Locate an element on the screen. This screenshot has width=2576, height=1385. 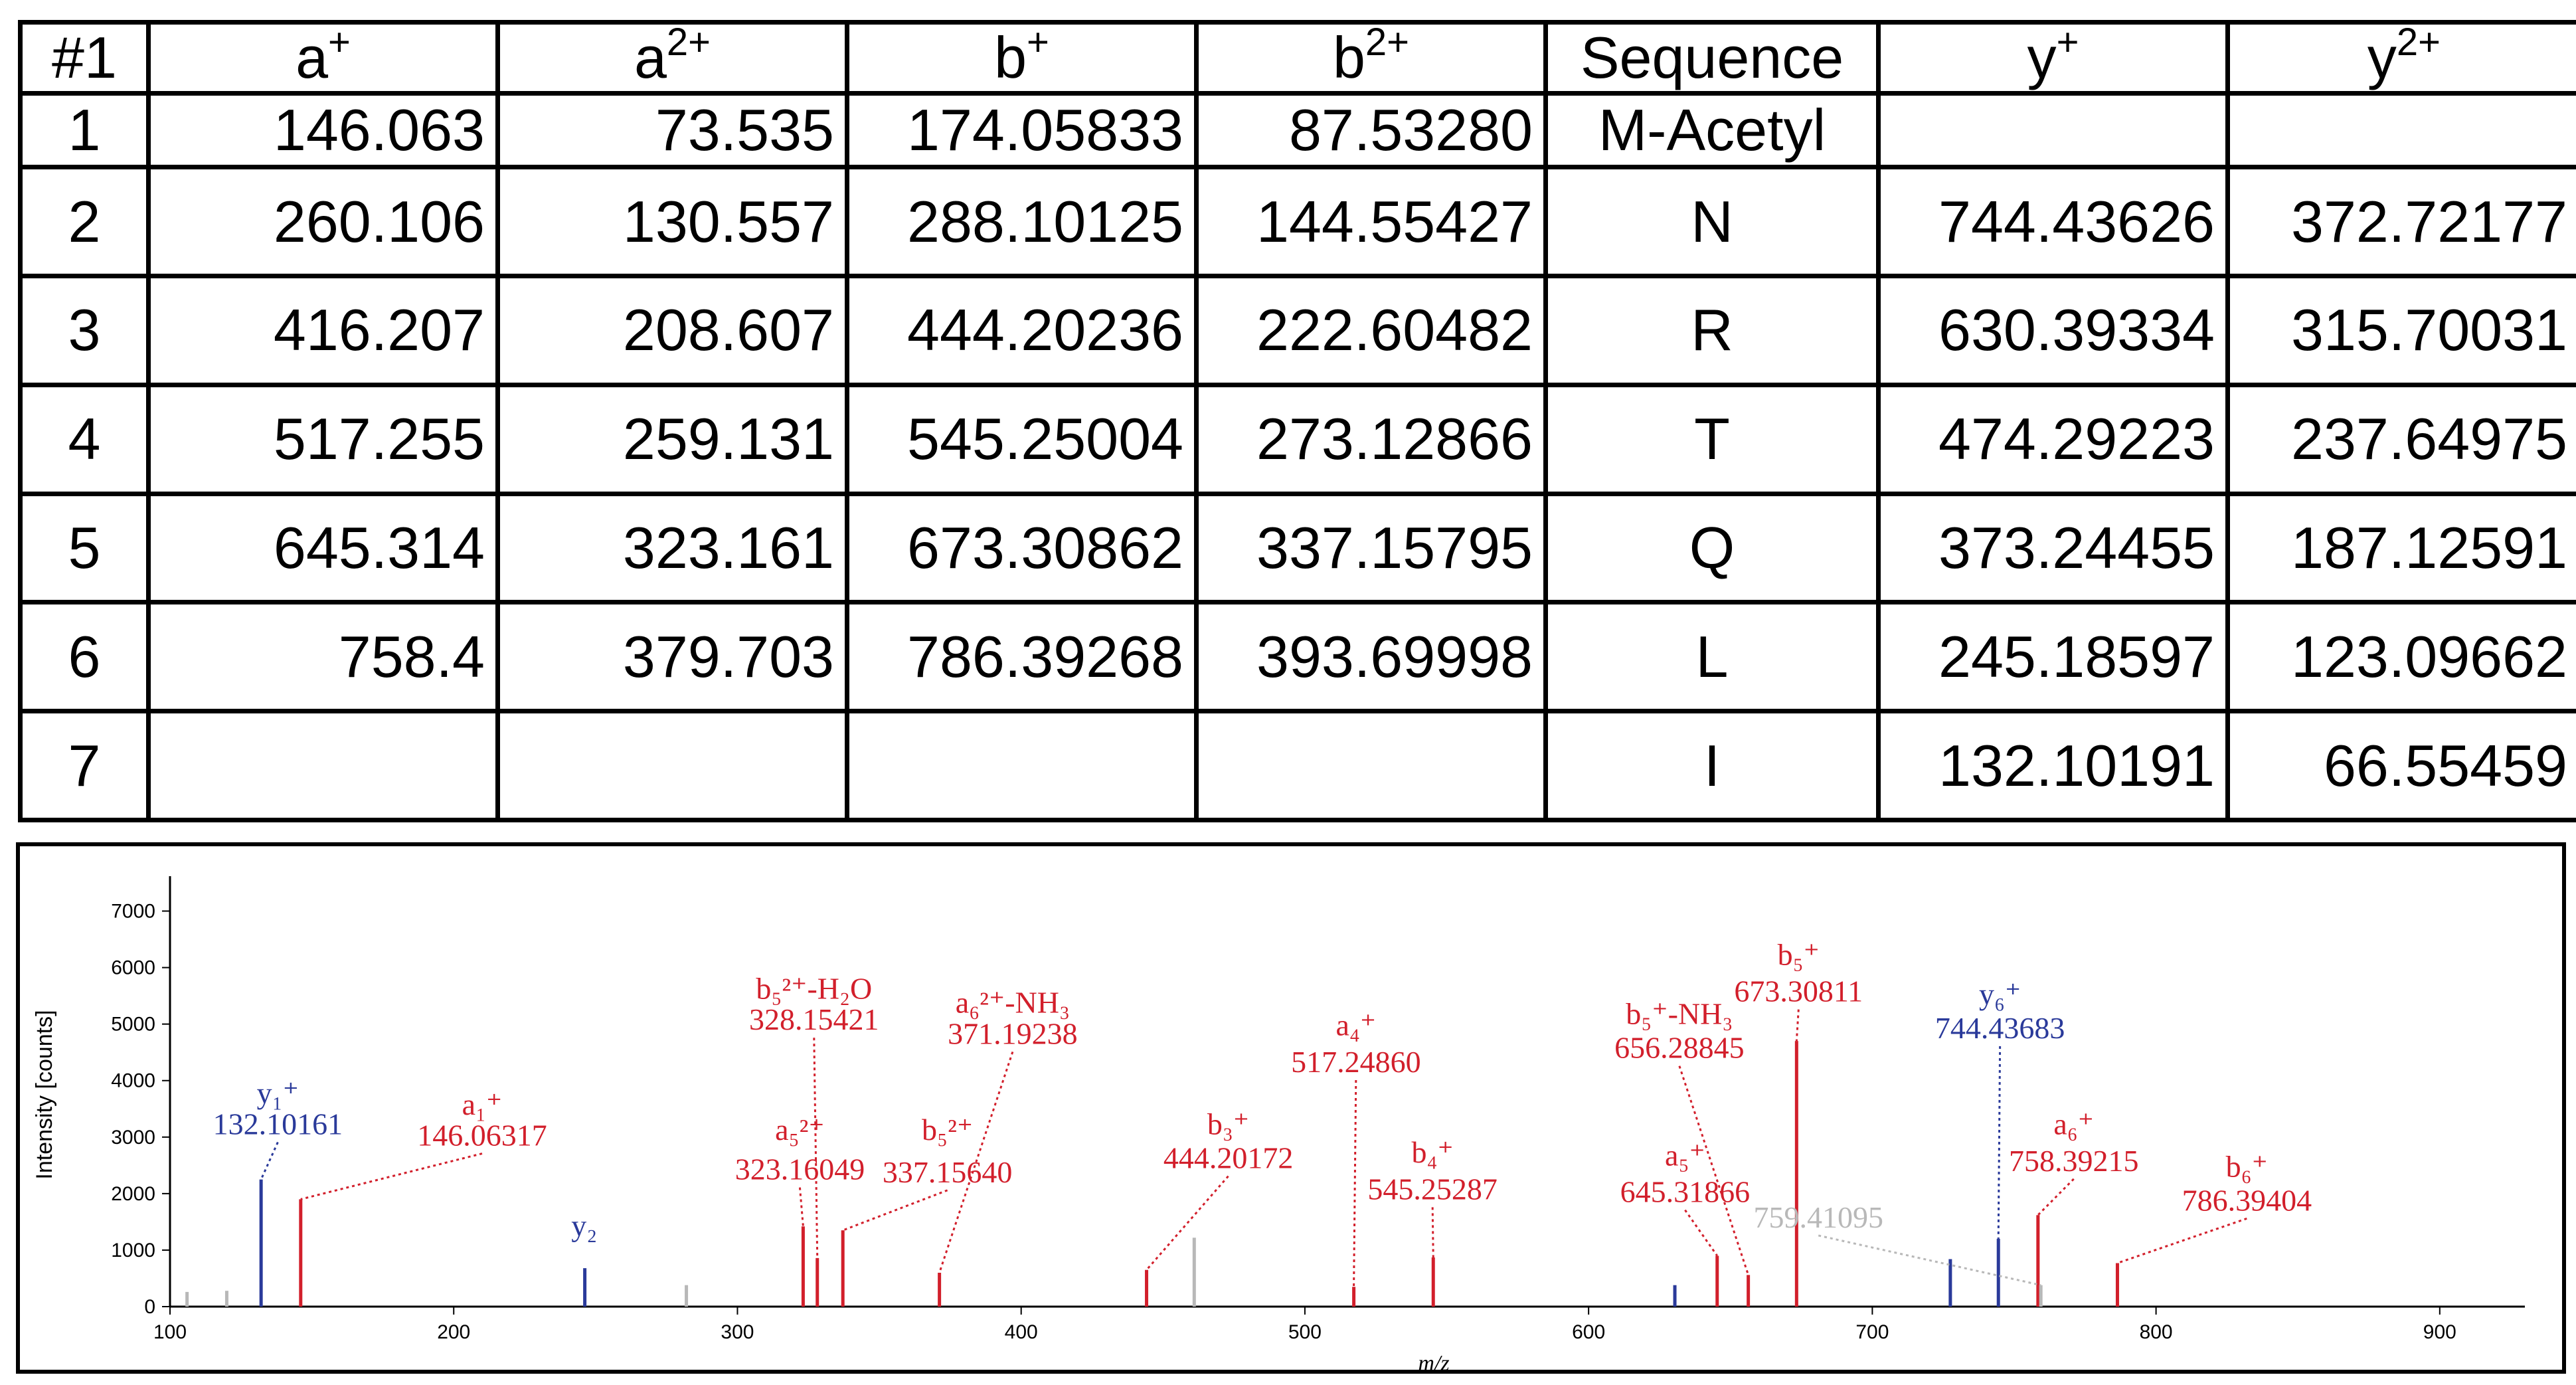
column-header: a2+ is located at coordinates (672, 58).